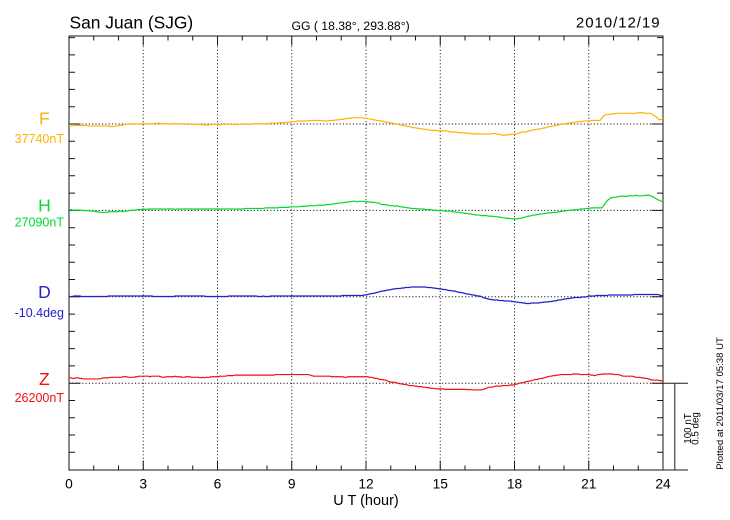 This screenshot has height=520, width=730. What do you see at coordinates (39, 313) in the screenshot?
I see `svg-text: -10.4deg` at bounding box center [39, 313].